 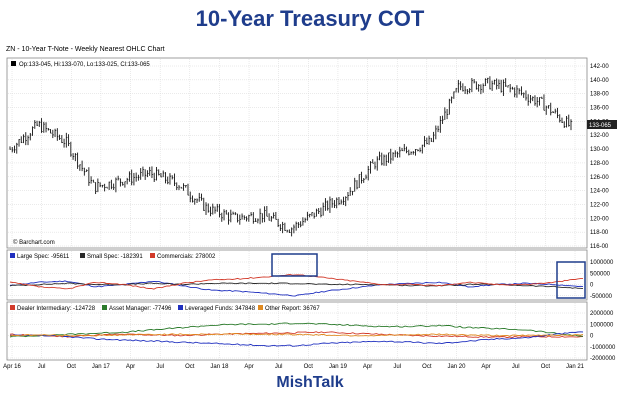 What do you see at coordinates (599, 150) in the screenshot?
I see `price-tick-label: 130-00` at bounding box center [599, 150].